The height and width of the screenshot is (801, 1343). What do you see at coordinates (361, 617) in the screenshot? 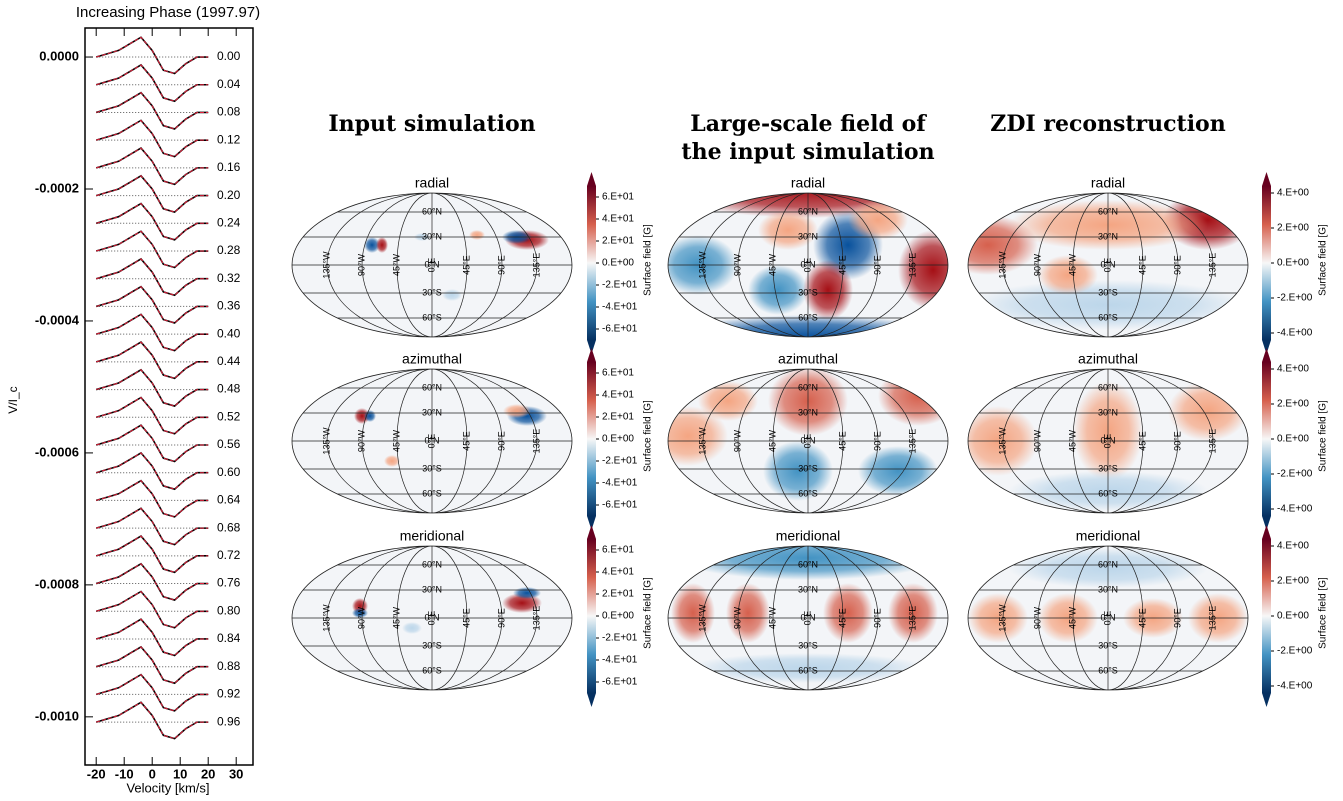
I see `lon-label: 90°W` at bounding box center [361, 617].